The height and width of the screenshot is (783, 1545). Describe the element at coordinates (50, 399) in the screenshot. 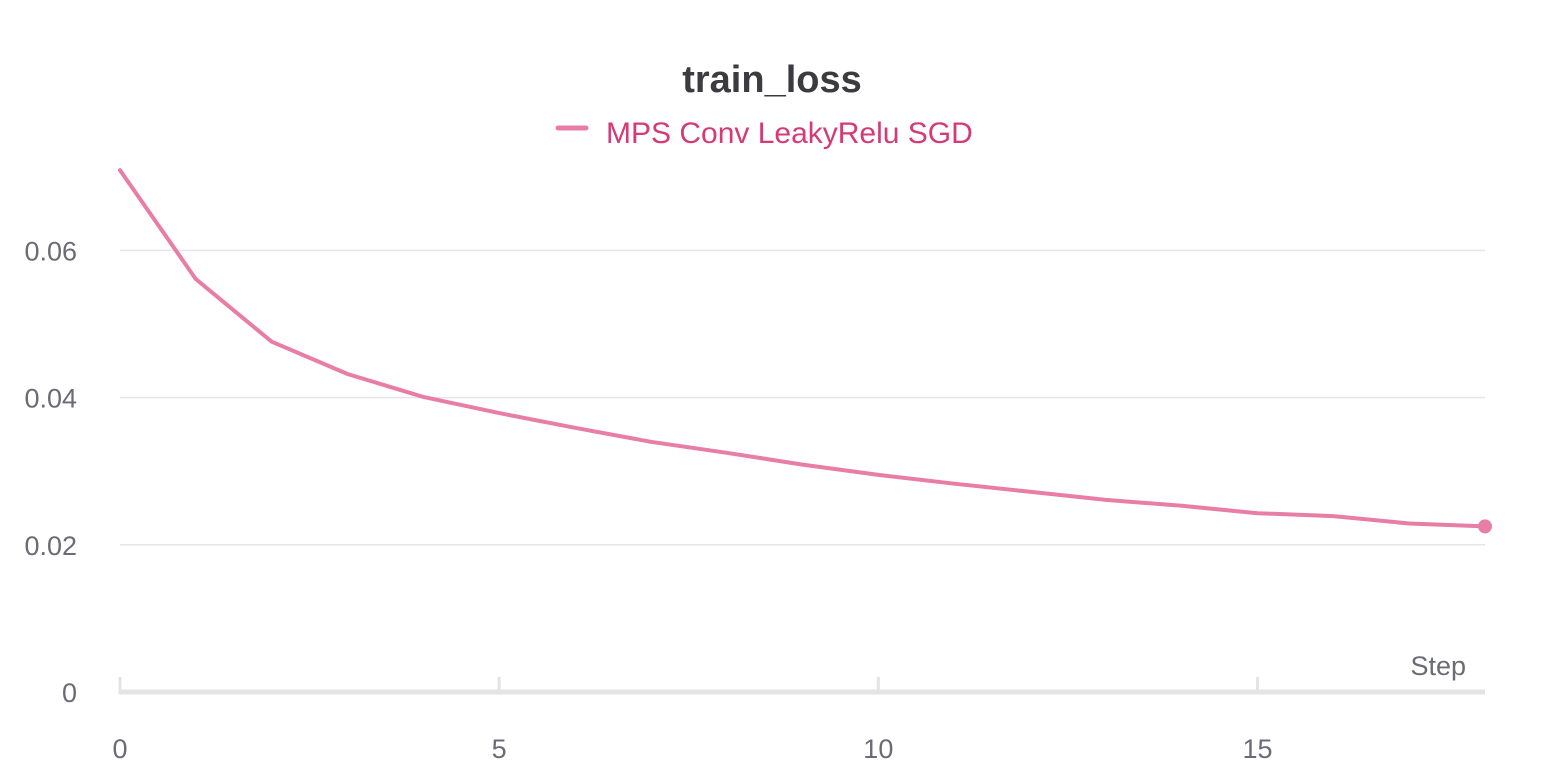

I see `y-tick-label: 0.04` at that location.